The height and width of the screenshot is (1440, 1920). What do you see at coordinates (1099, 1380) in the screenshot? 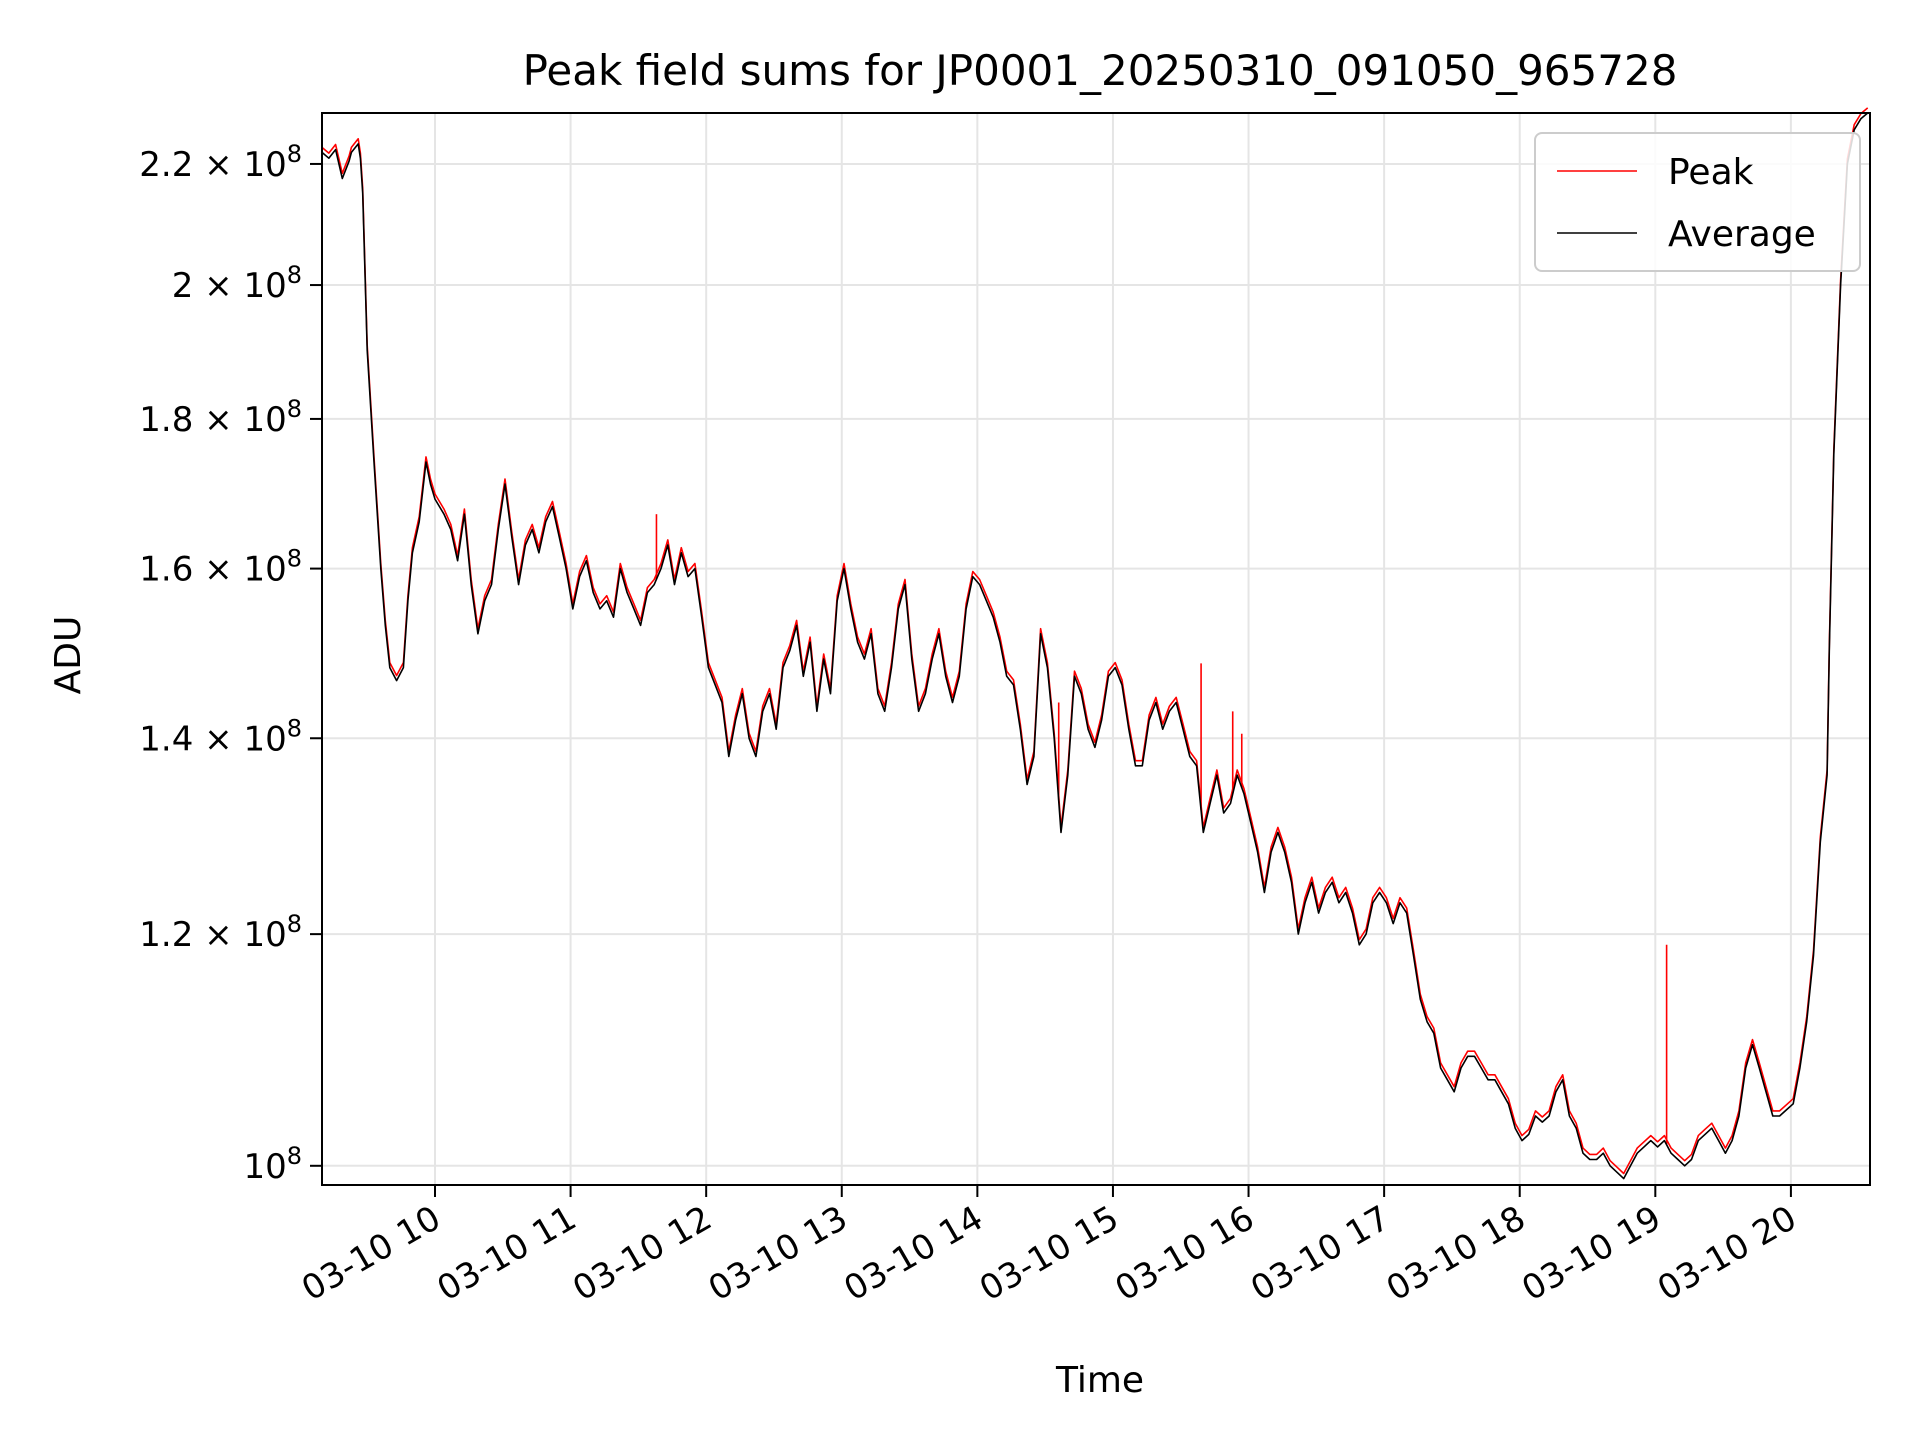
I see `x-axis-label: Time` at bounding box center [1099, 1380].